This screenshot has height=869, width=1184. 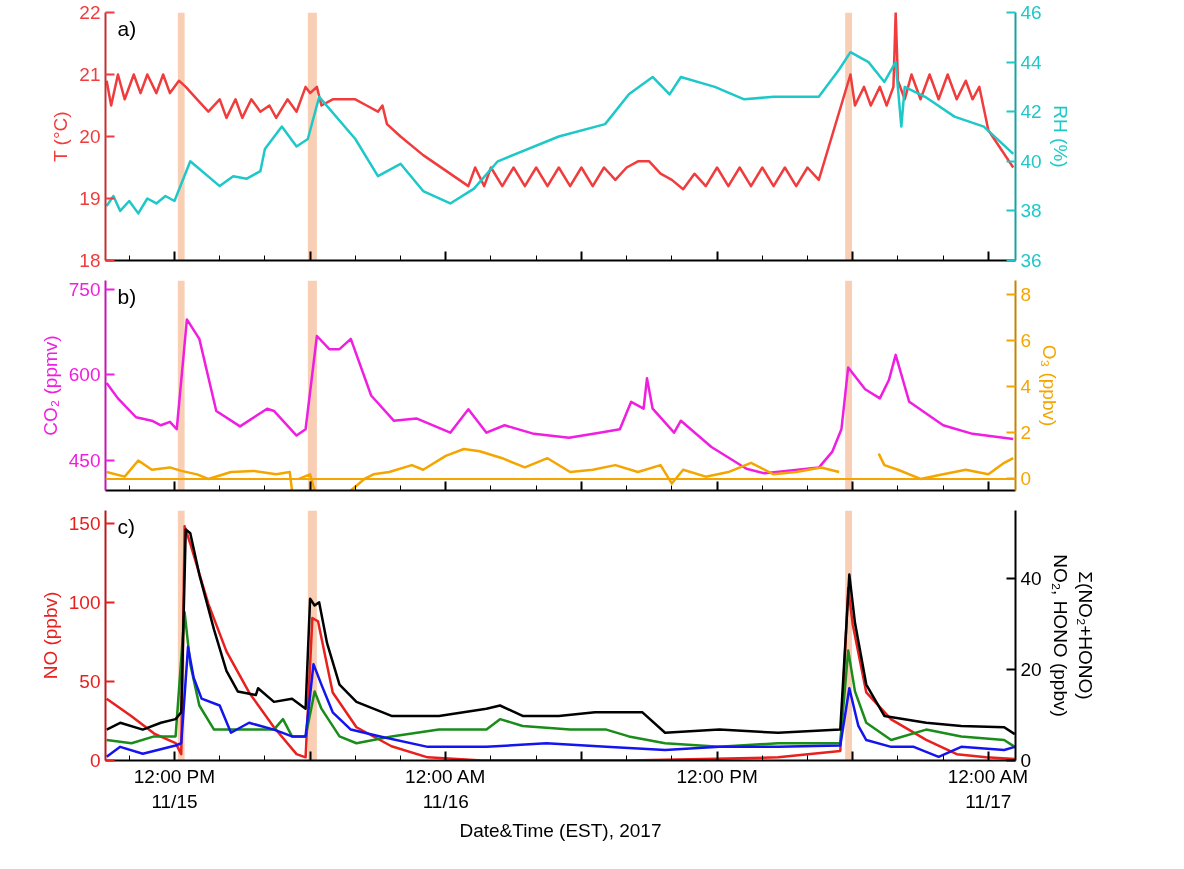 I want to click on x-tick-label: 12:00 PM 11/15, so click(x=174, y=788).